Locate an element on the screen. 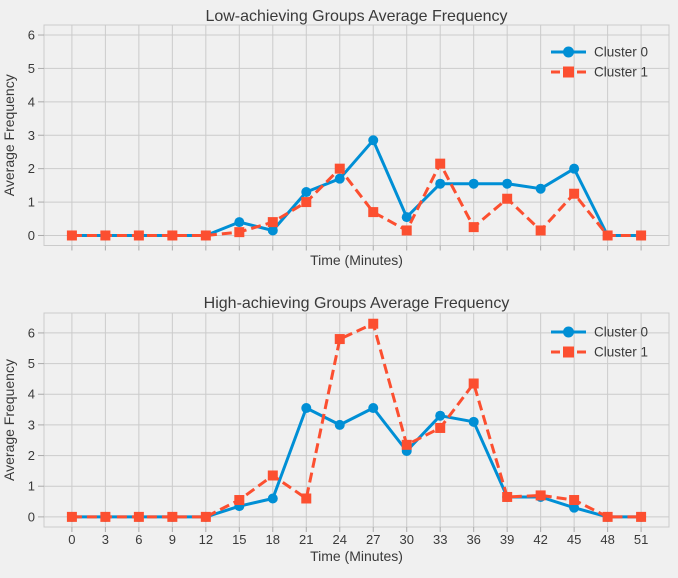  cluster-1-markers is located at coordinates (356, 199).